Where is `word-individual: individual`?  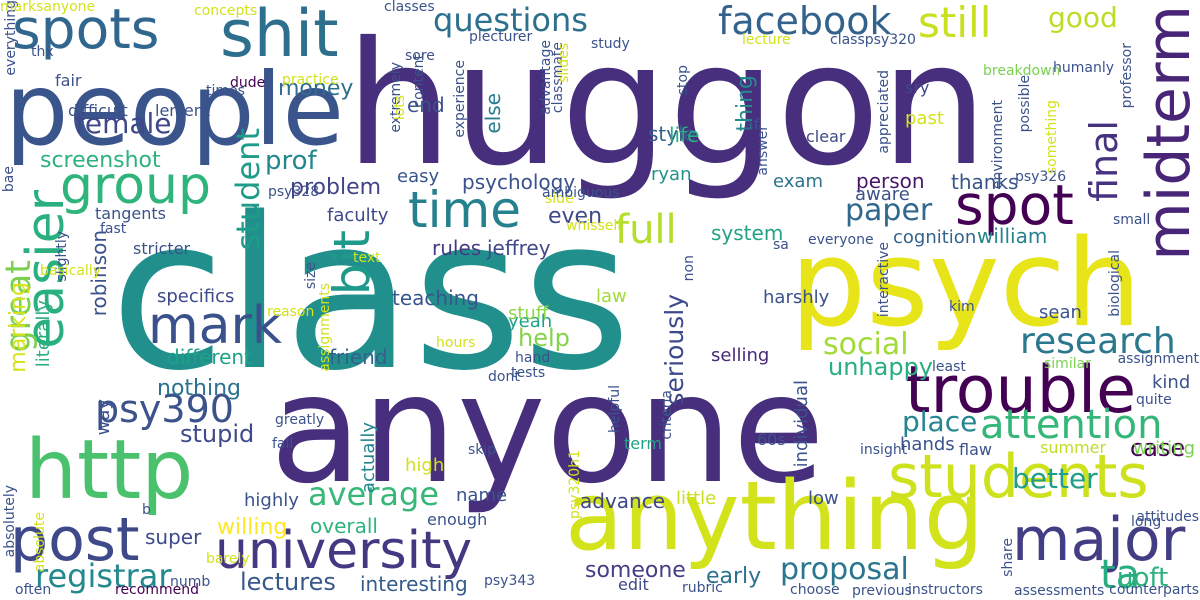 word-individual: individual is located at coordinates (801, 424).